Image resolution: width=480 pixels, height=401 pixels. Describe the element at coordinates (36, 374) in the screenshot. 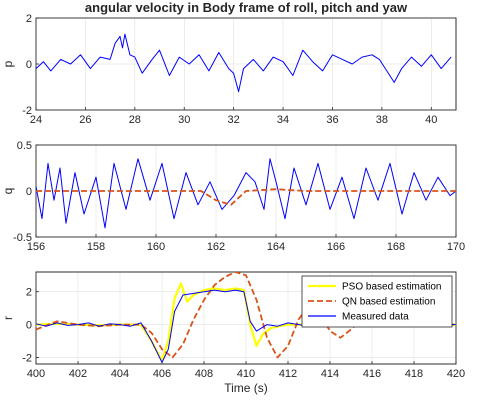

I see `x-tick-label: 400` at that location.